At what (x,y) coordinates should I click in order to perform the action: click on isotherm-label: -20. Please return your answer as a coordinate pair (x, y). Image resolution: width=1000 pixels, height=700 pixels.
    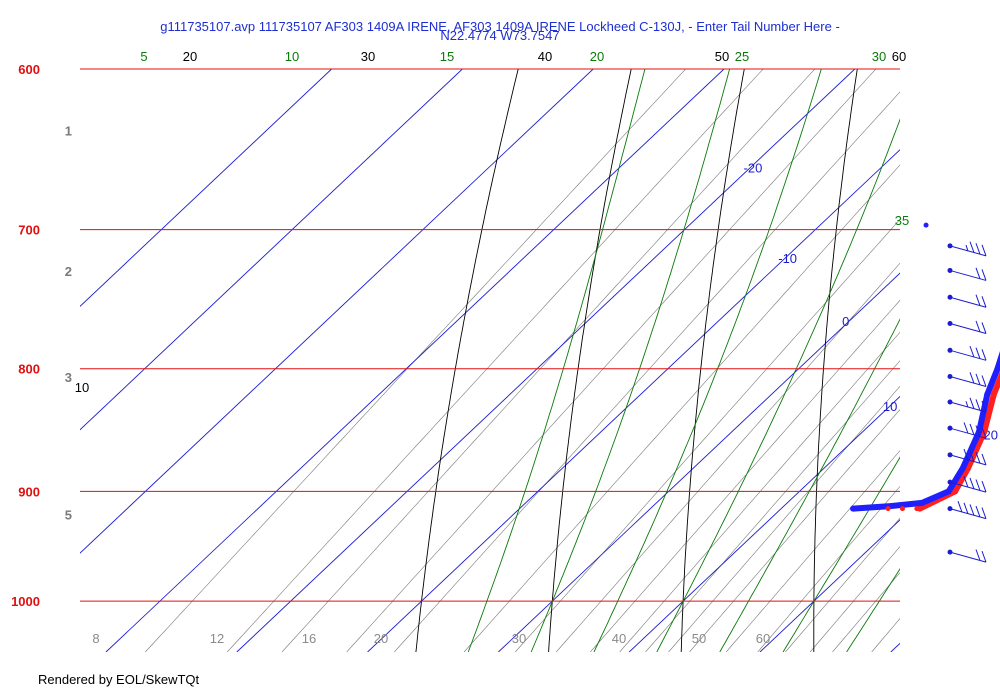
    Looking at the image, I should click on (753, 167).